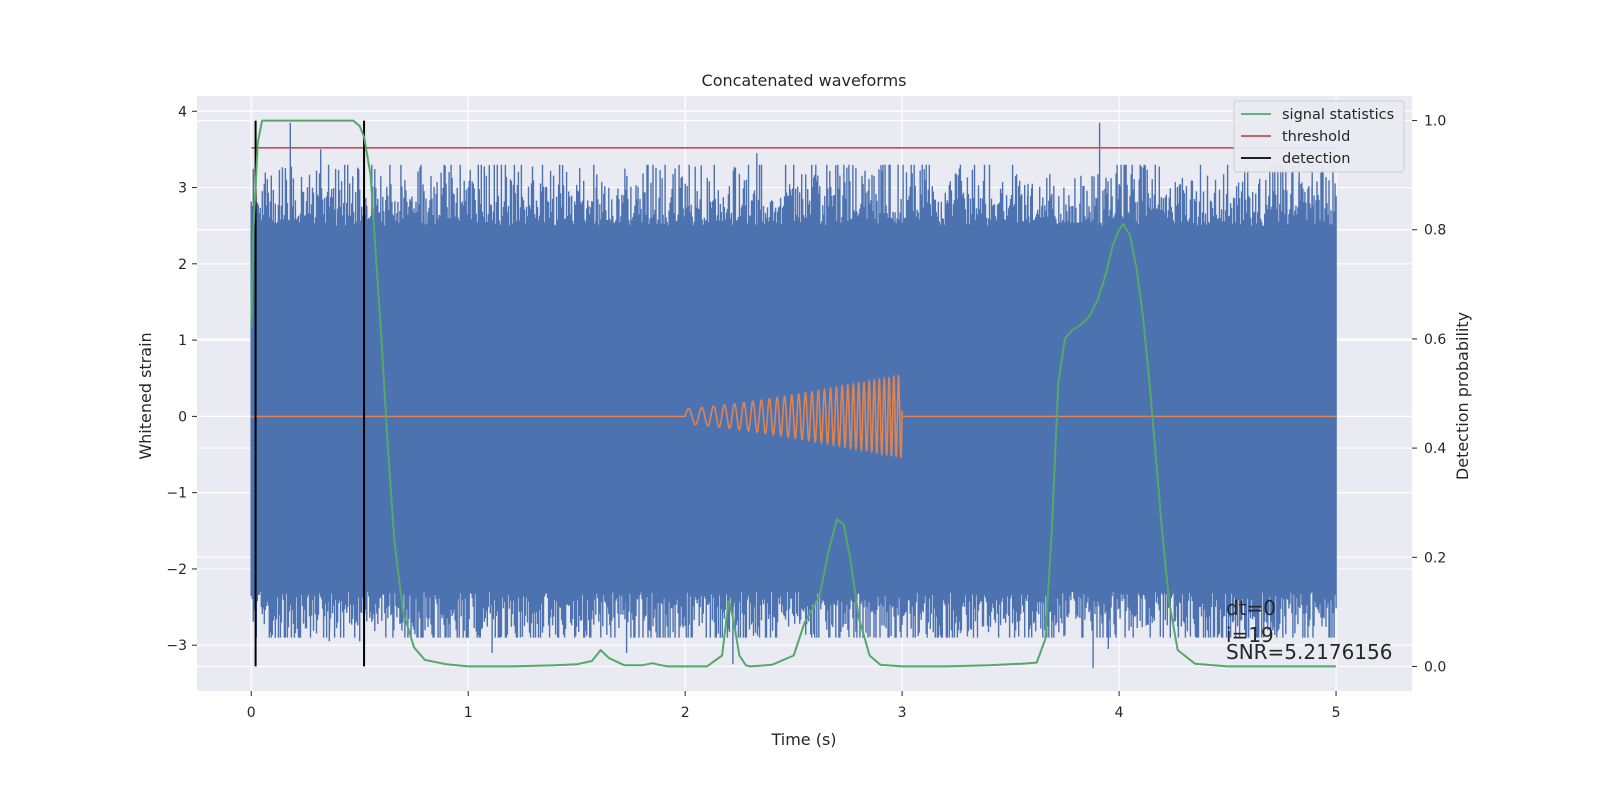  I want to click on y-tick-label-right: 0.6, so click(1435, 340).